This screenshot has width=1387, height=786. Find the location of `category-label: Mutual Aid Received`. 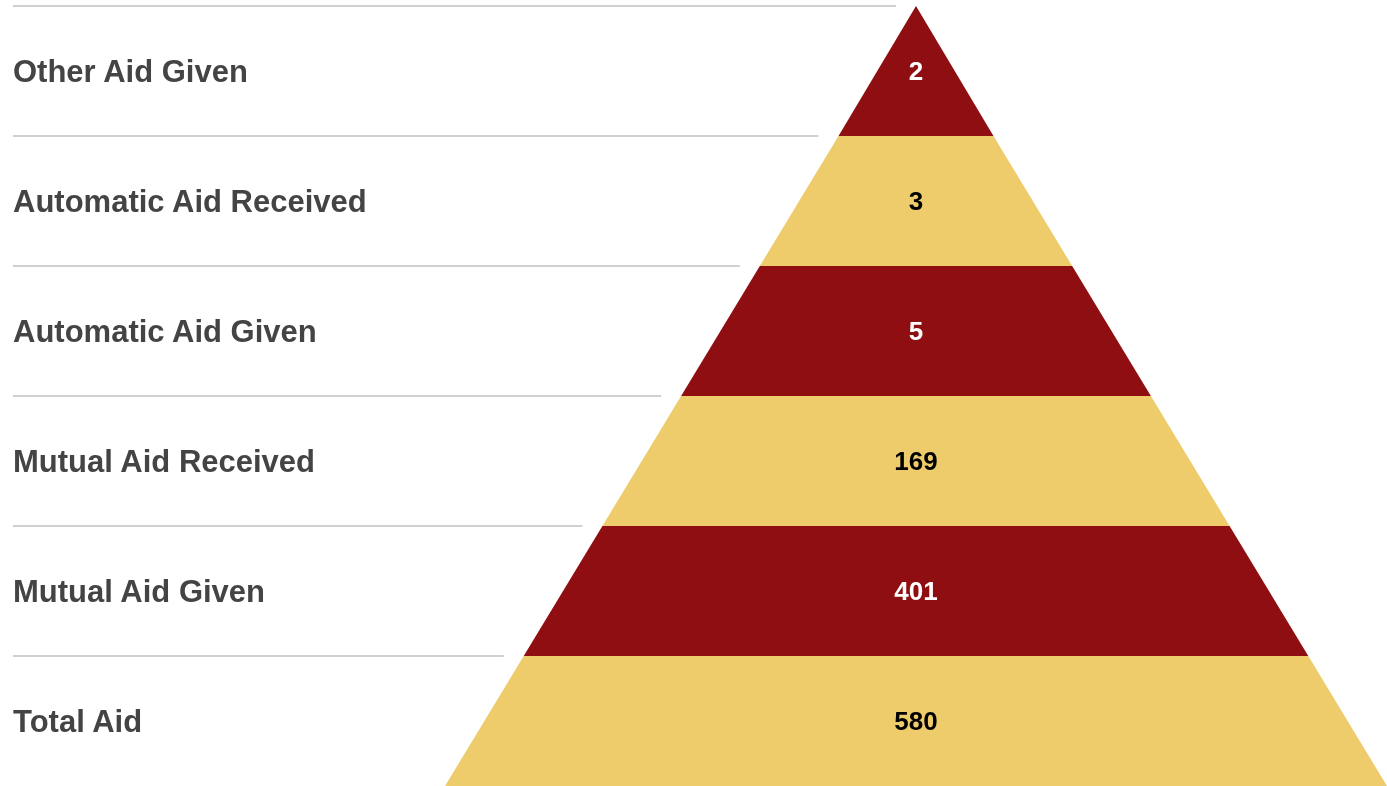

category-label: Mutual Aid Received is located at coordinates (164, 461).